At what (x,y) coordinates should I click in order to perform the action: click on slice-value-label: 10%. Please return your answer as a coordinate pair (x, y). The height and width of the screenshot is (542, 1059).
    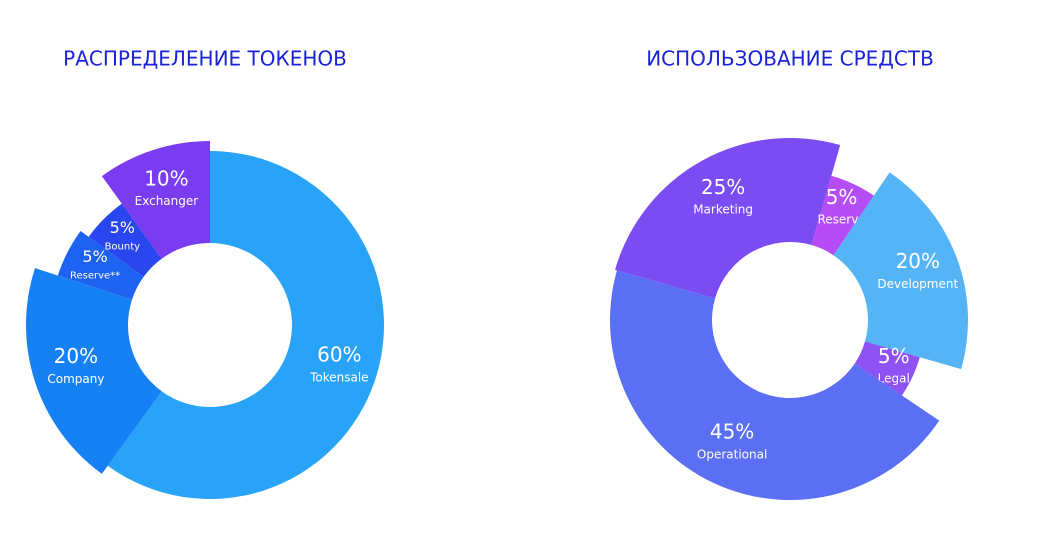
    Looking at the image, I should click on (166, 178).